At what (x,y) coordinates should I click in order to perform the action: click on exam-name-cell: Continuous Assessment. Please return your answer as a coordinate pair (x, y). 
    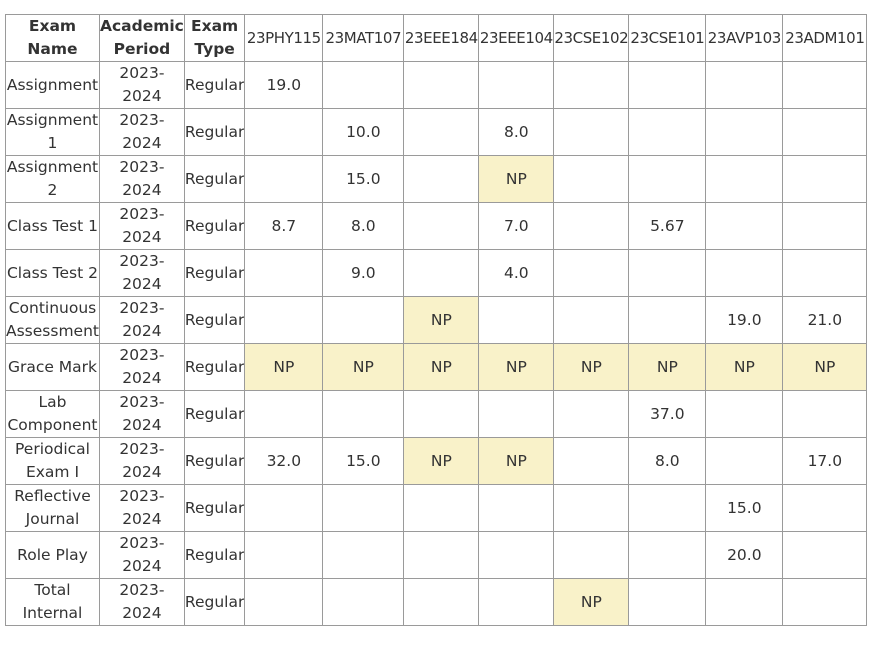
    Looking at the image, I should click on (52, 320).